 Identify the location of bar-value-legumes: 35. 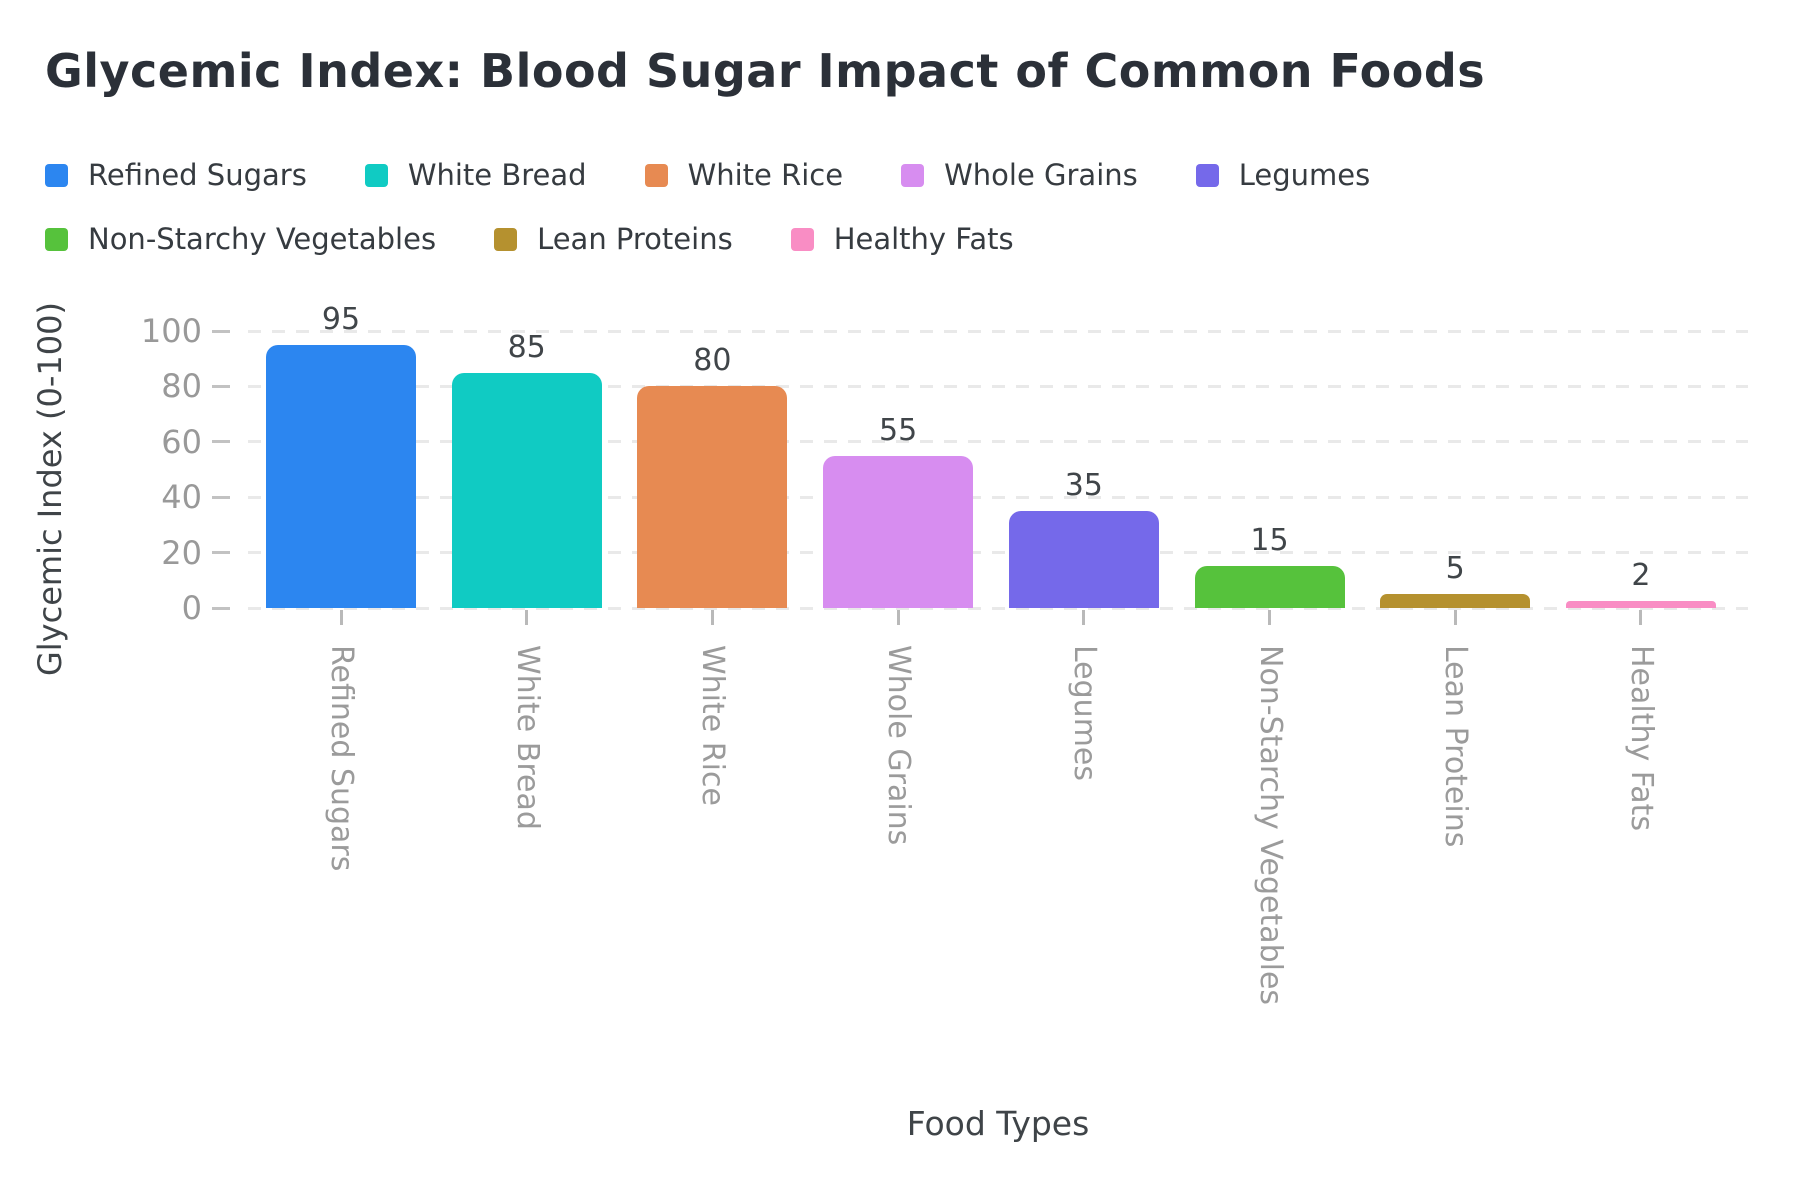
(1083, 486).